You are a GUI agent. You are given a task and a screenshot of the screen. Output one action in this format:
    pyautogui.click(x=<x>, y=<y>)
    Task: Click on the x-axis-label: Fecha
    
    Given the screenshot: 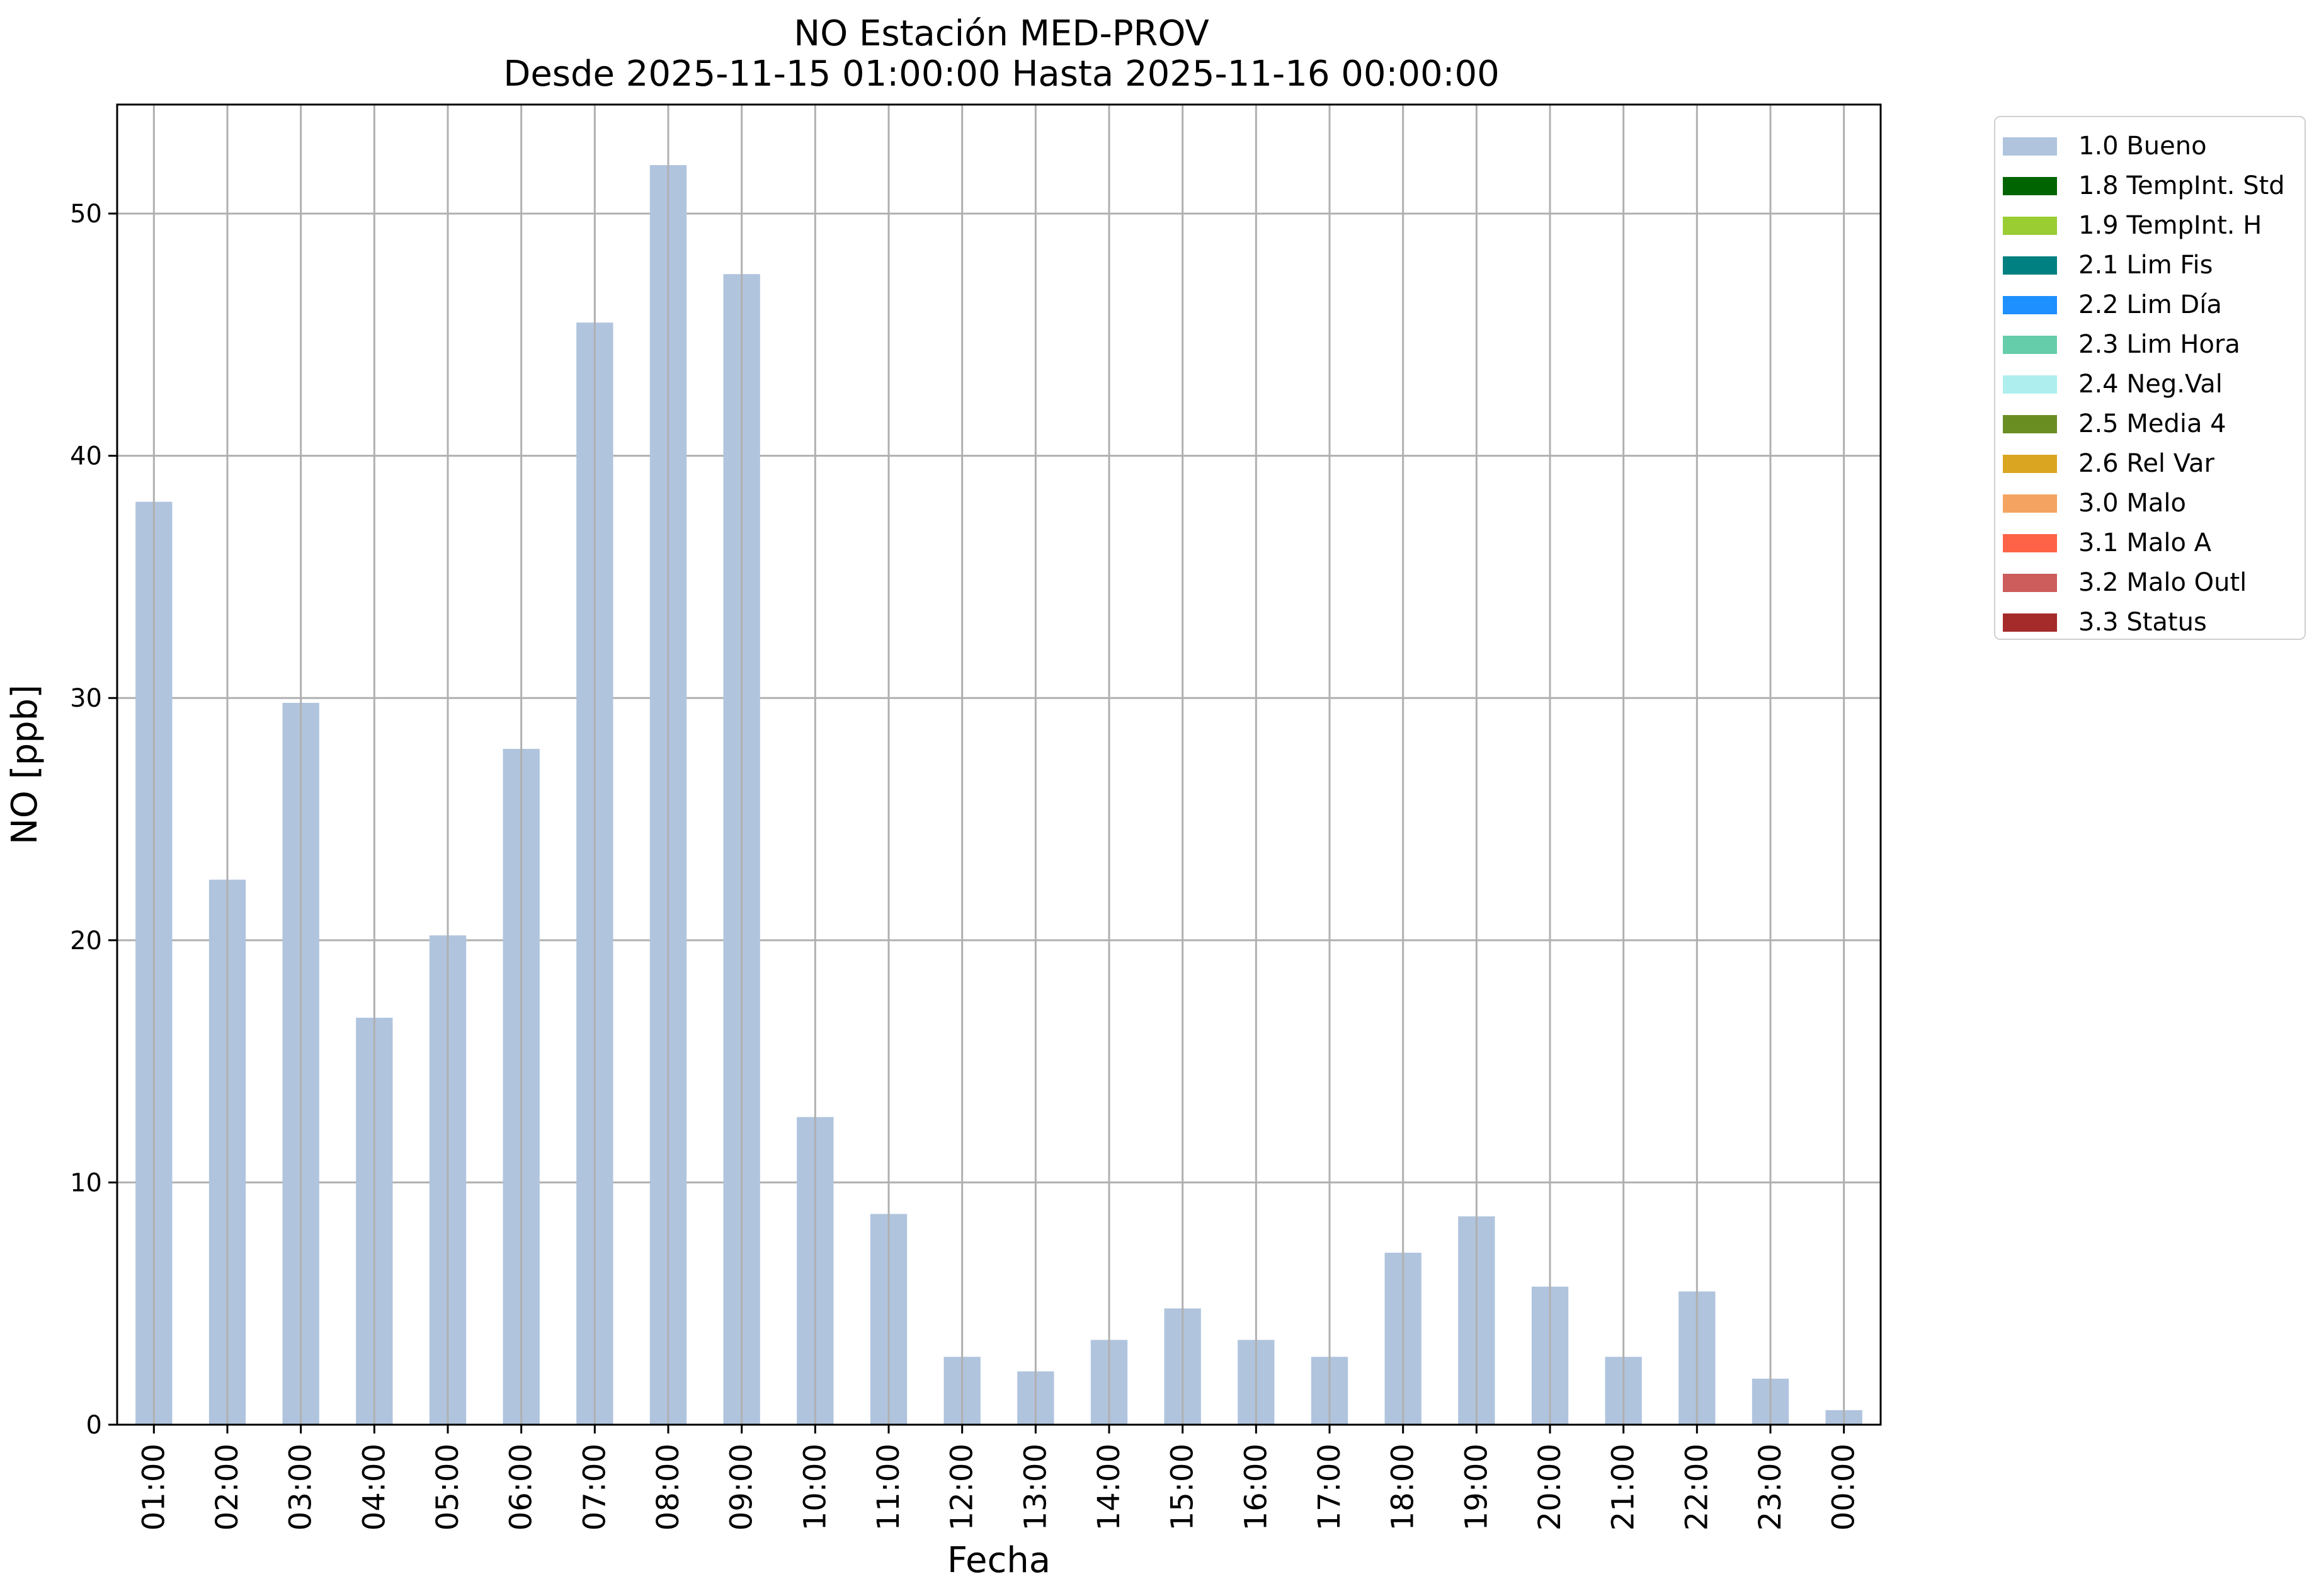 What is the action you would take?
    pyautogui.click(x=999, y=1560)
    